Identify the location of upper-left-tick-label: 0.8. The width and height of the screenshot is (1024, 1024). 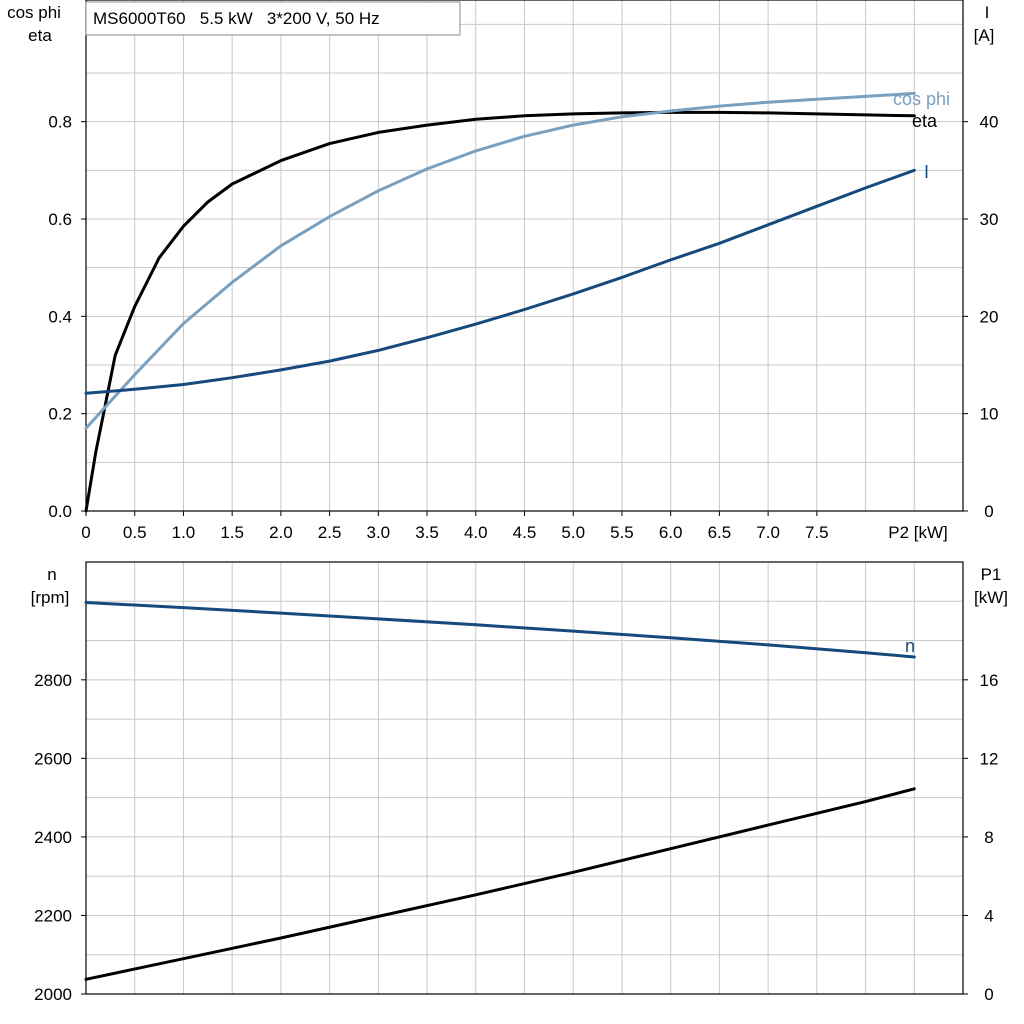
(60, 122).